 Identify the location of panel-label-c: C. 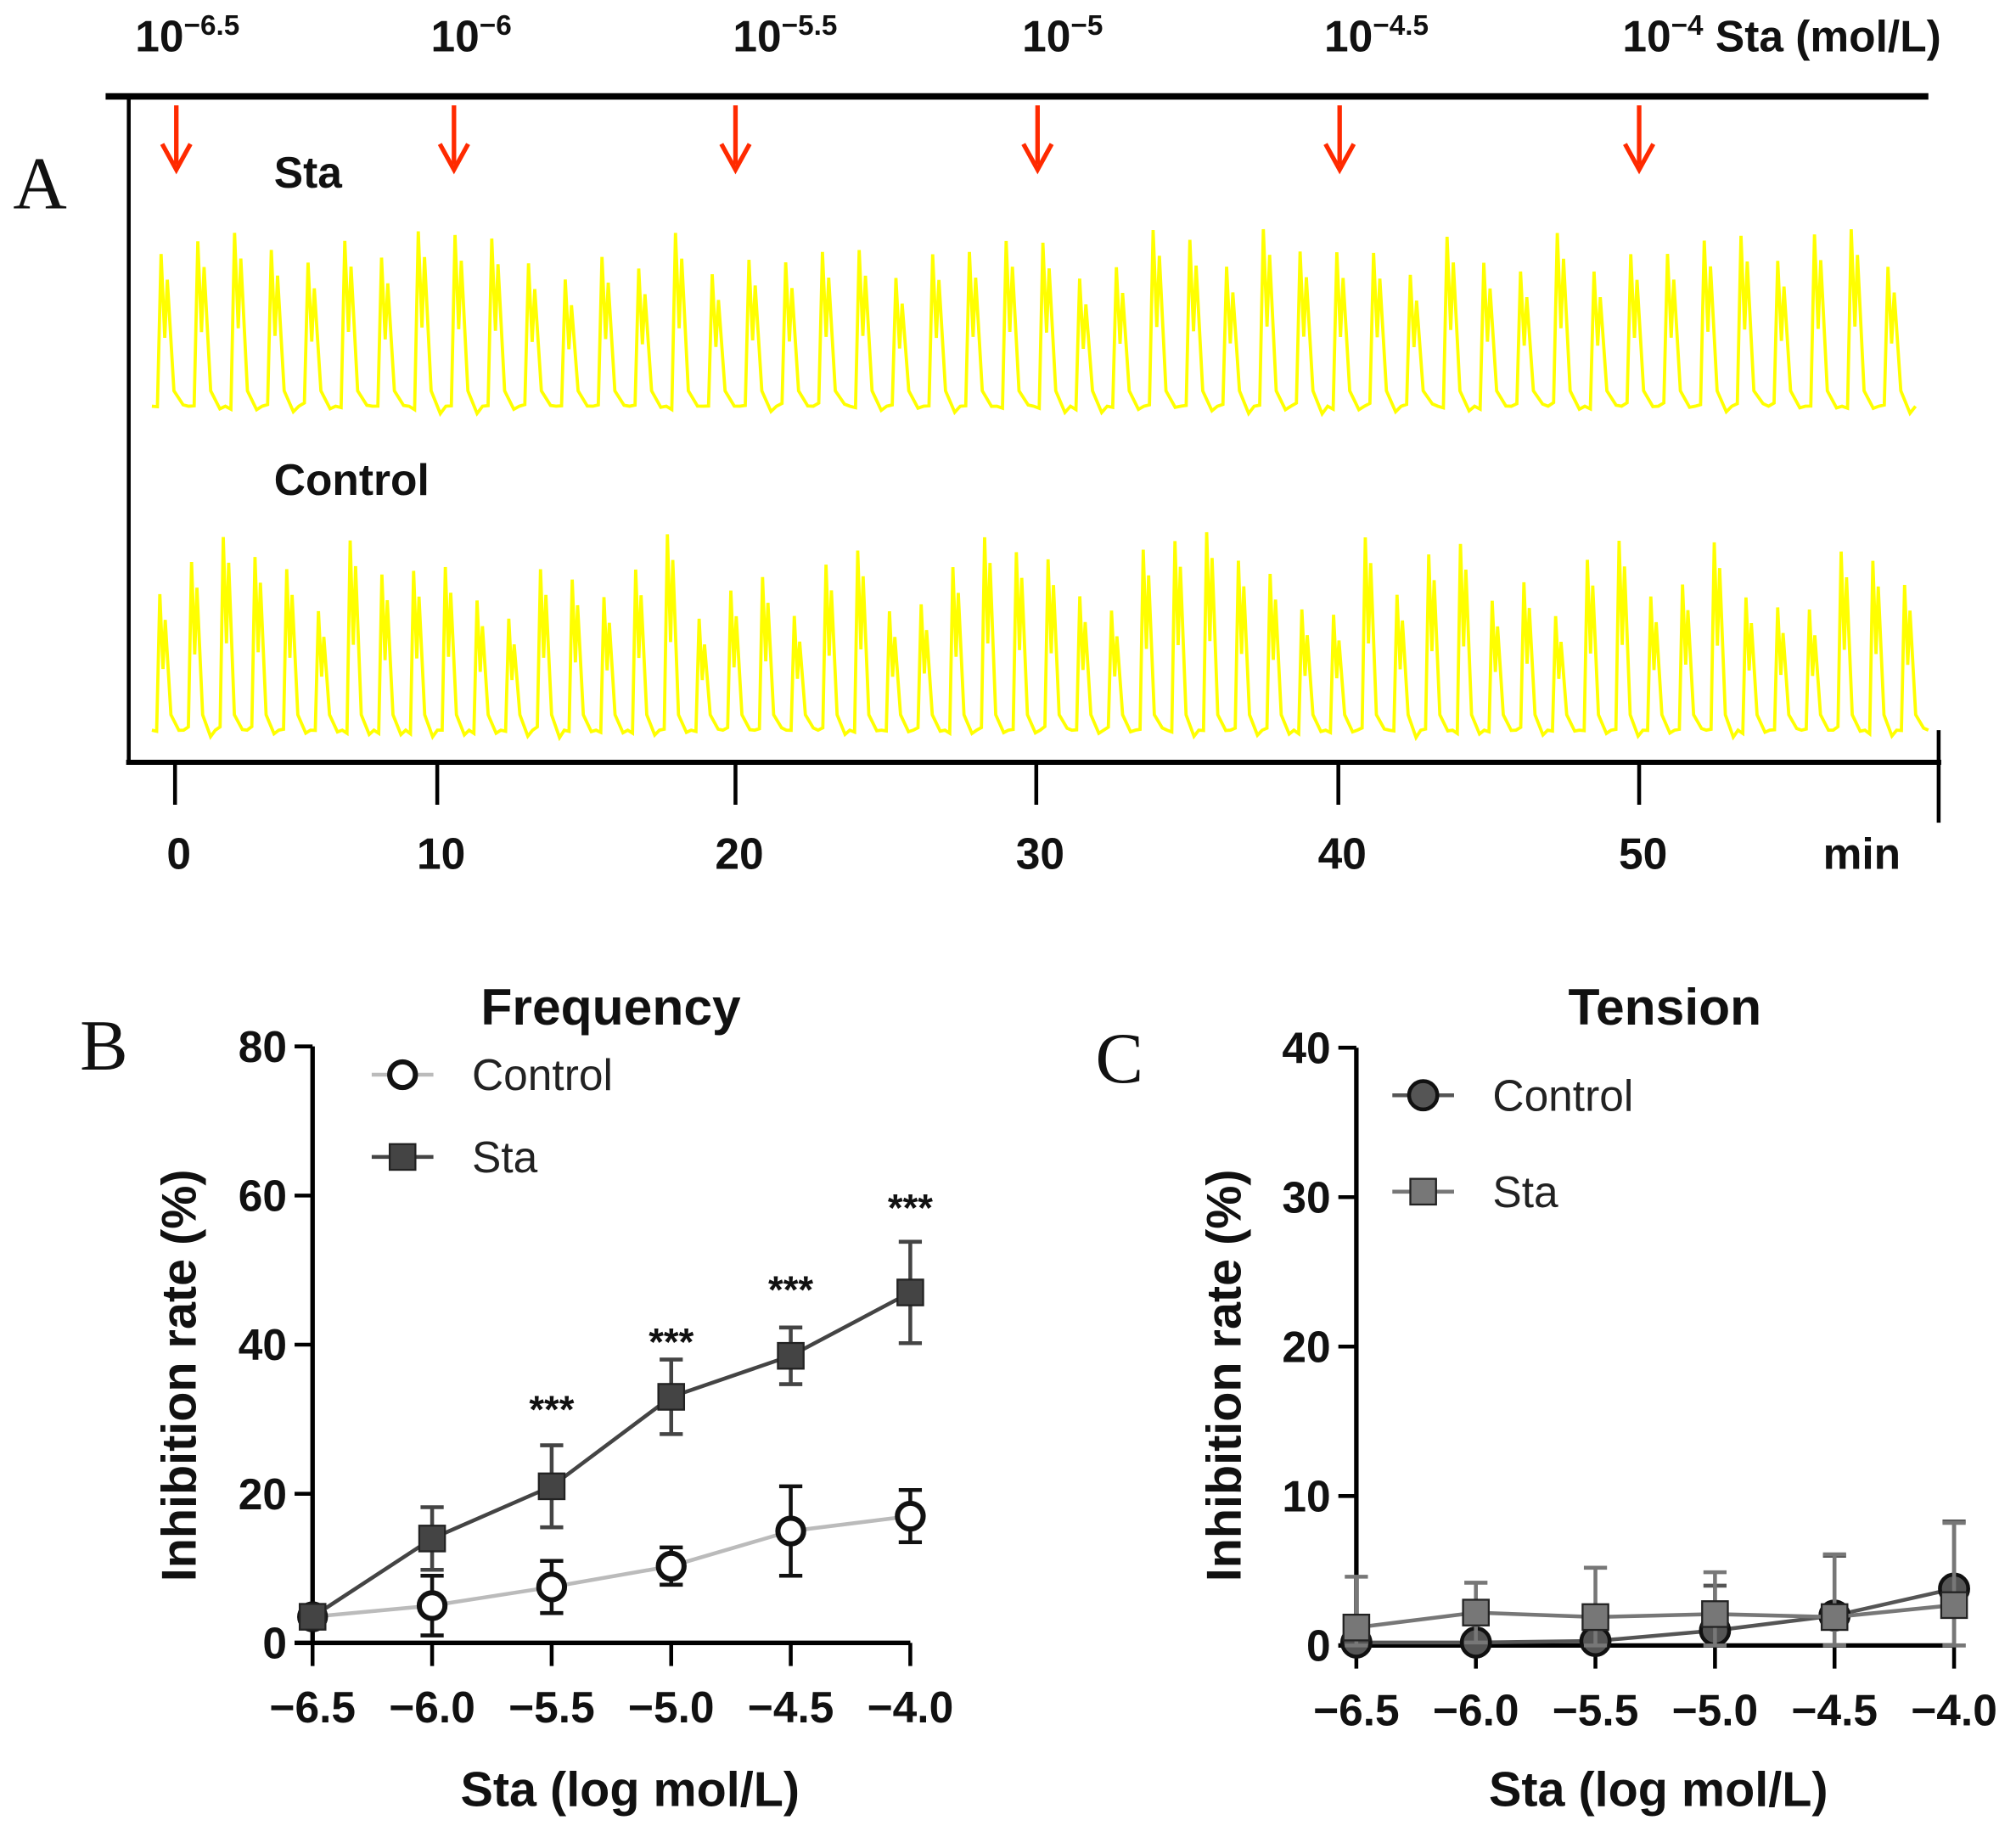
(1119, 1059).